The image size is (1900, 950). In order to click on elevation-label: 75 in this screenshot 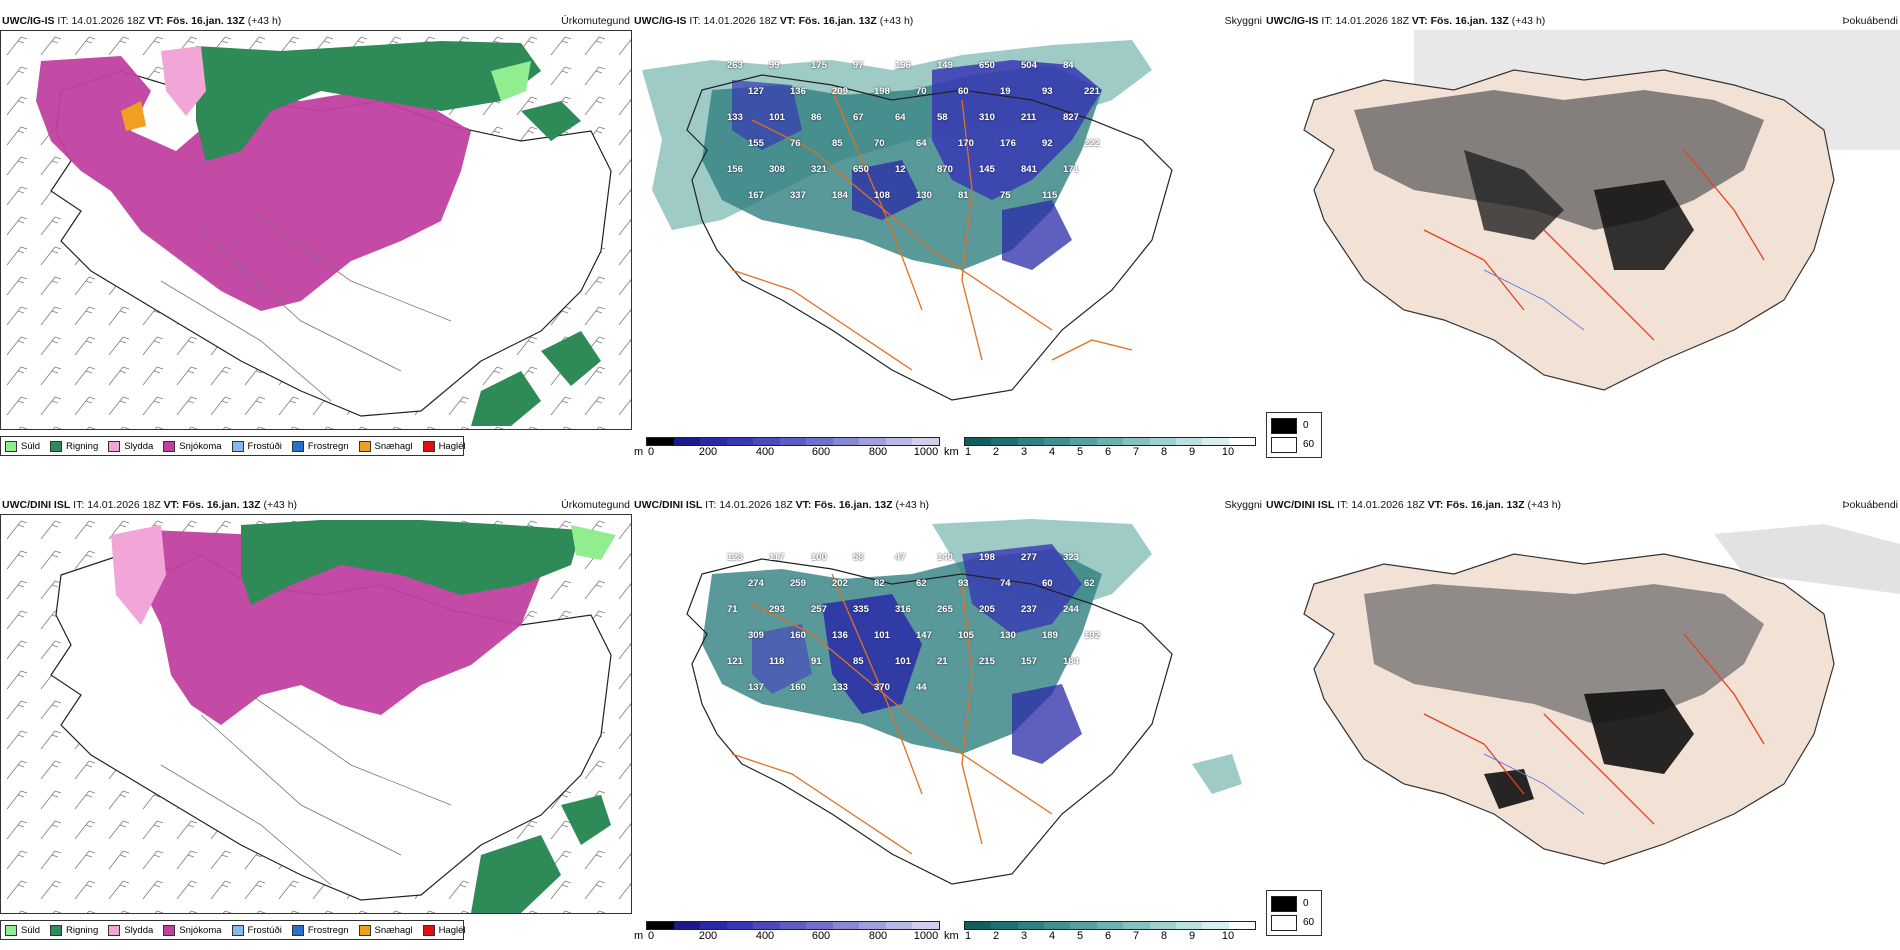, I will do `click(1005, 195)`.